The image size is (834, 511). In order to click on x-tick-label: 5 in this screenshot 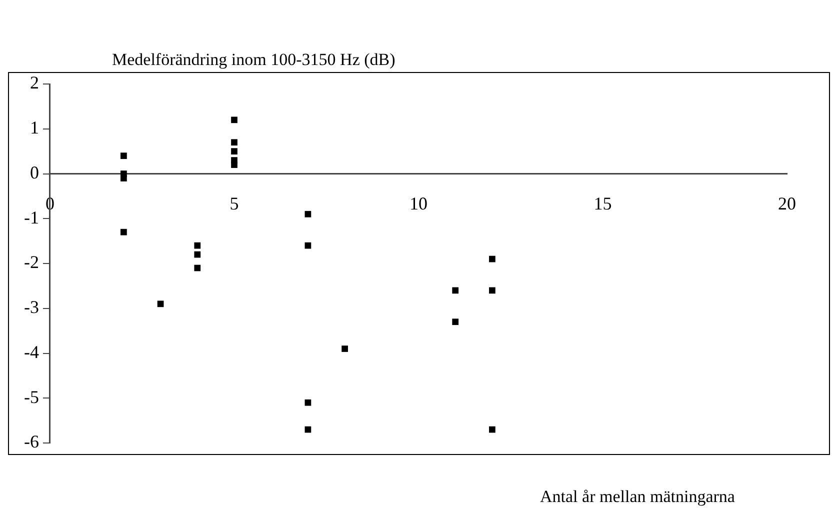, I will do `click(234, 203)`.